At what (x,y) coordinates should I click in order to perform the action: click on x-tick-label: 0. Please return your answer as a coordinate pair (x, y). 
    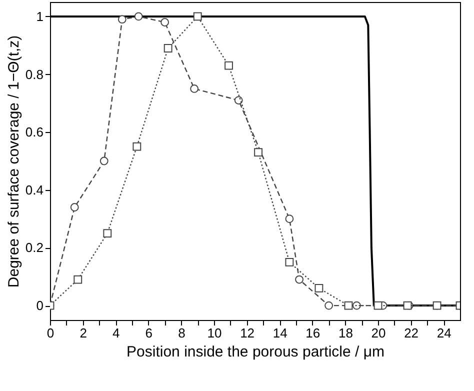
    Looking at the image, I should click on (50, 333).